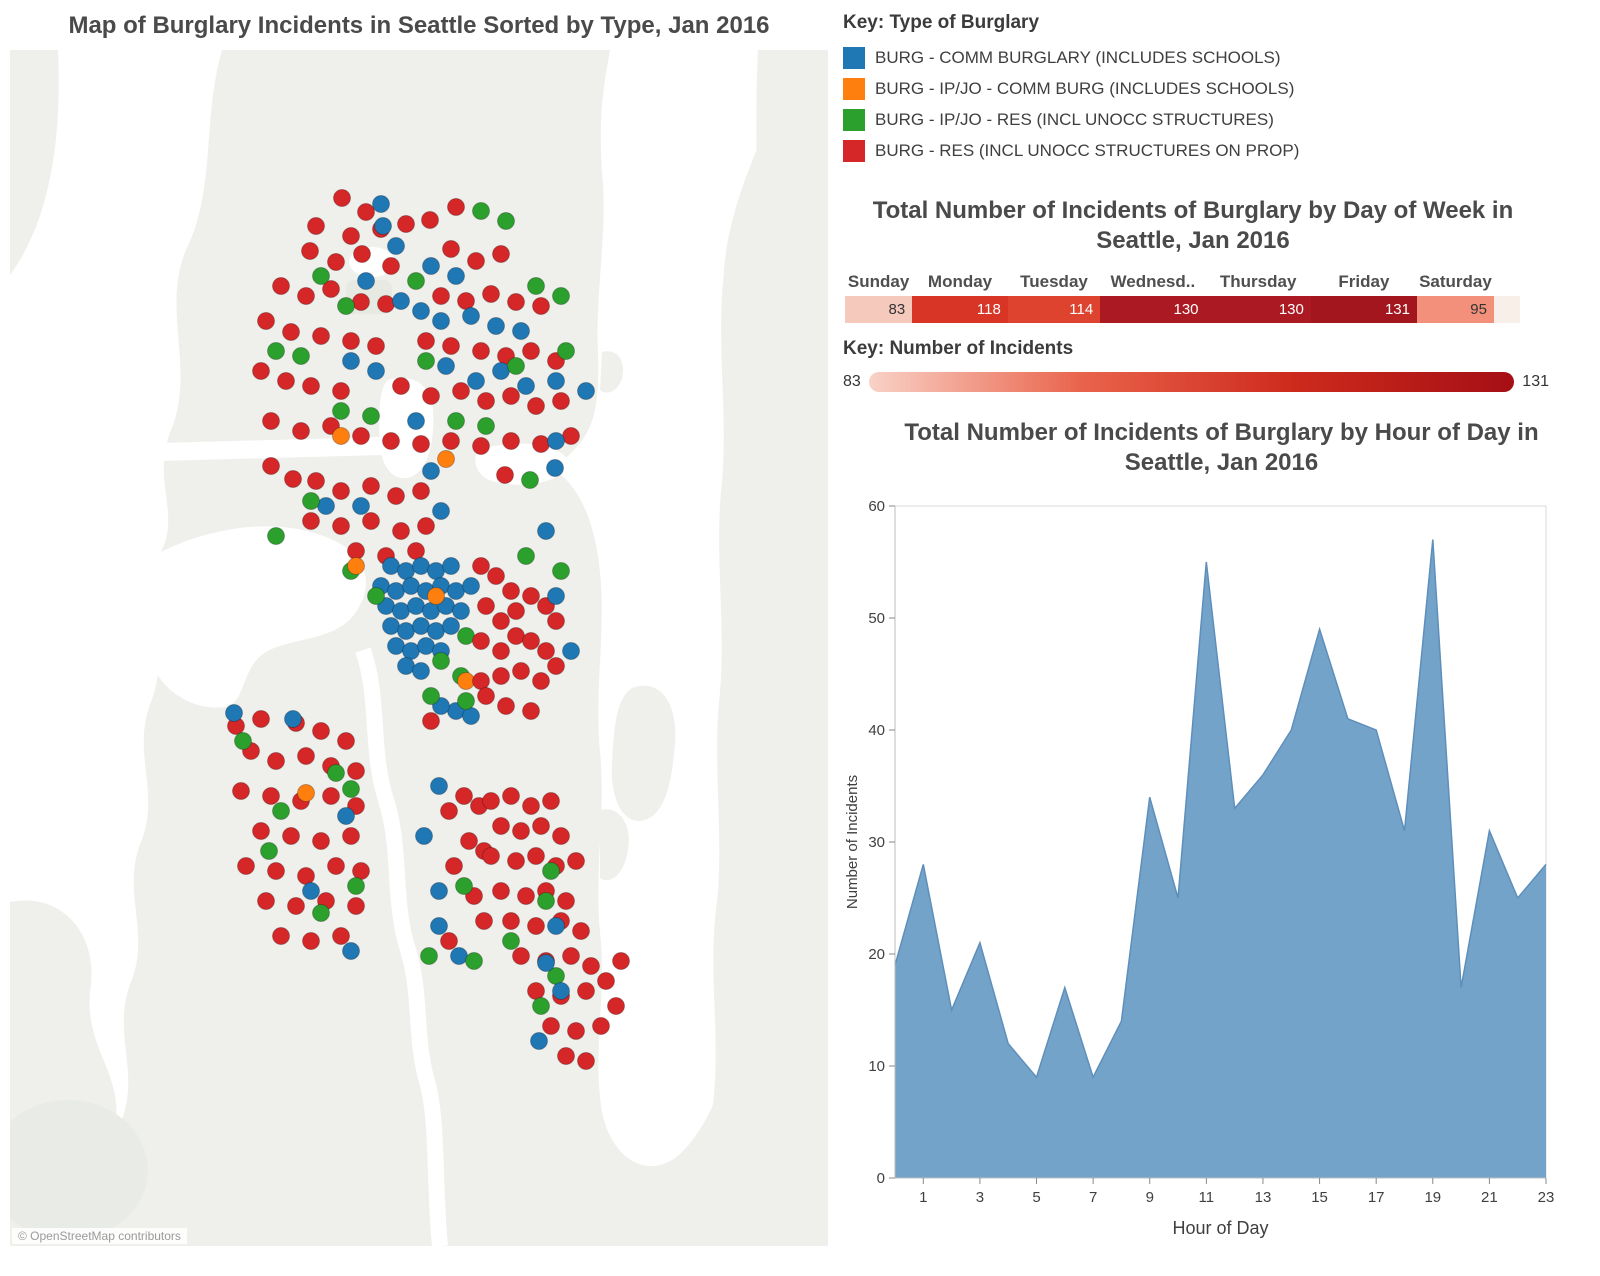  I want to click on day-bar-segment: 130, so click(1153, 309).